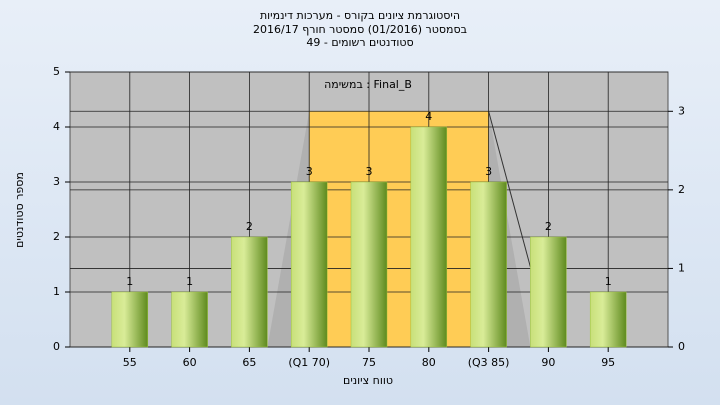 The height and width of the screenshot is (405, 720). I want to click on chart-subtitle: סטודנטים רשומים - 49, so click(359, 42).